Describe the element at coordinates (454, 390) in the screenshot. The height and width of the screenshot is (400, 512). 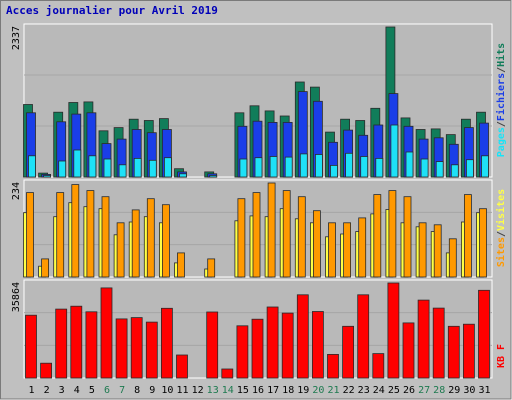
I see `x-tick-label: 29` at that location.